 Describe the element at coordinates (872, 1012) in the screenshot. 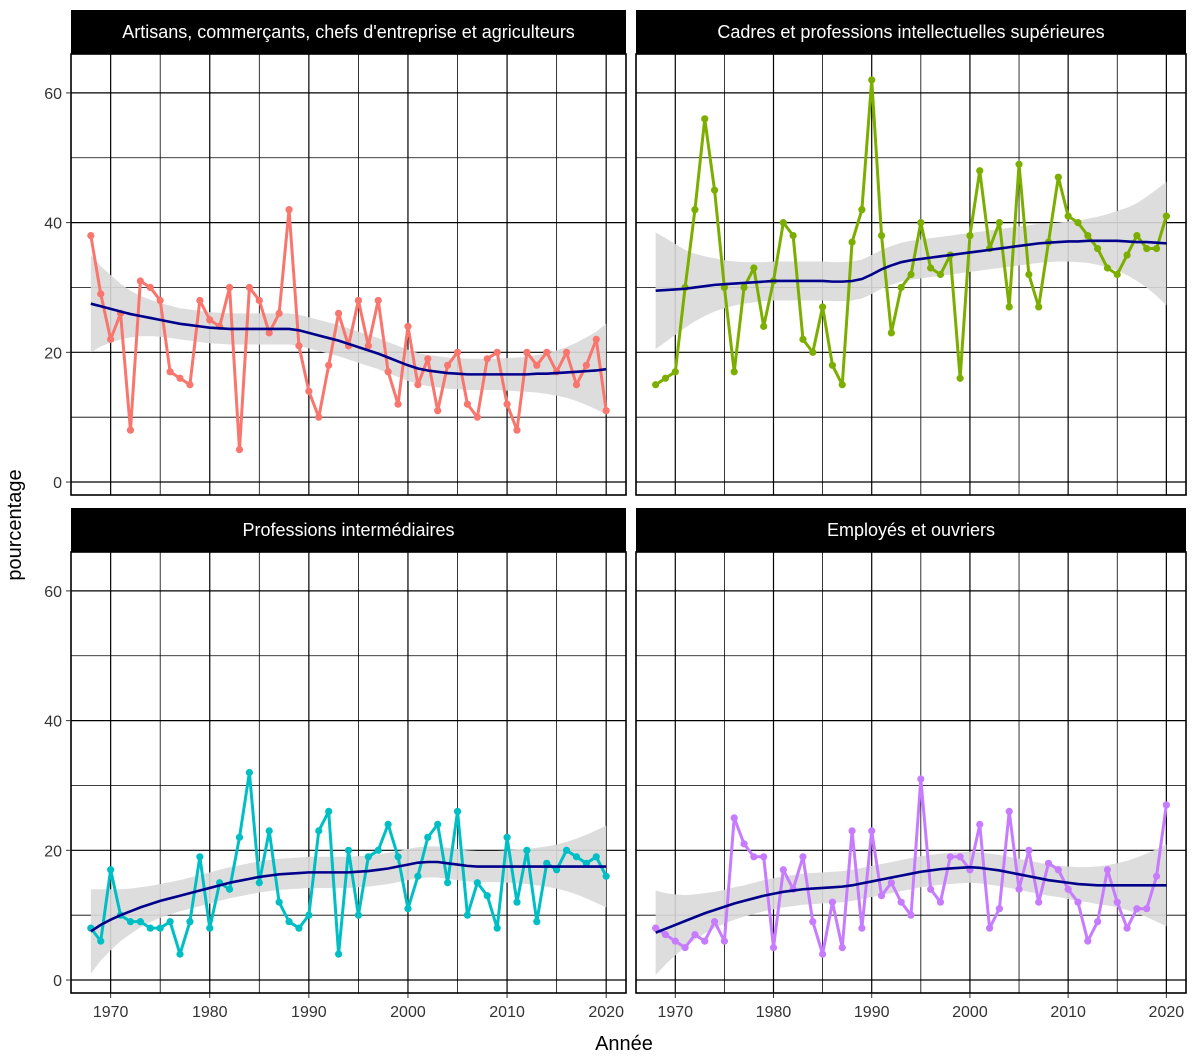

I see `x-tick-label: 1990` at that location.